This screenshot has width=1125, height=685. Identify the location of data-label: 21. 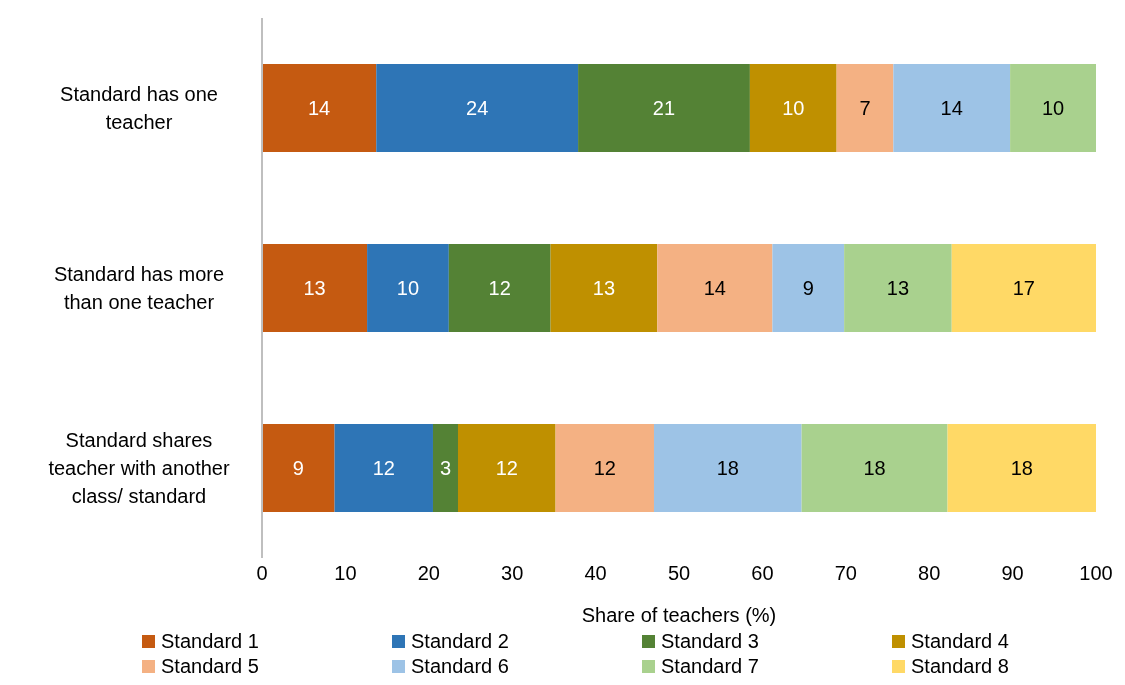
(664, 108).